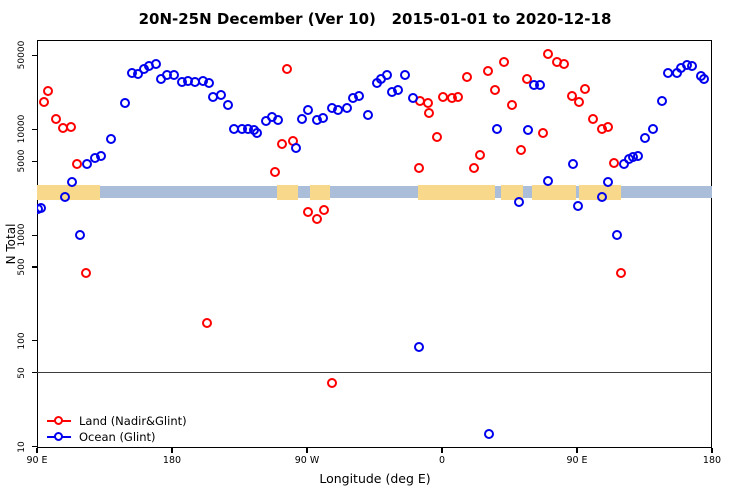  What do you see at coordinates (22, 161) in the screenshot?
I see `y-tick-label: 5000` at bounding box center [22, 161].